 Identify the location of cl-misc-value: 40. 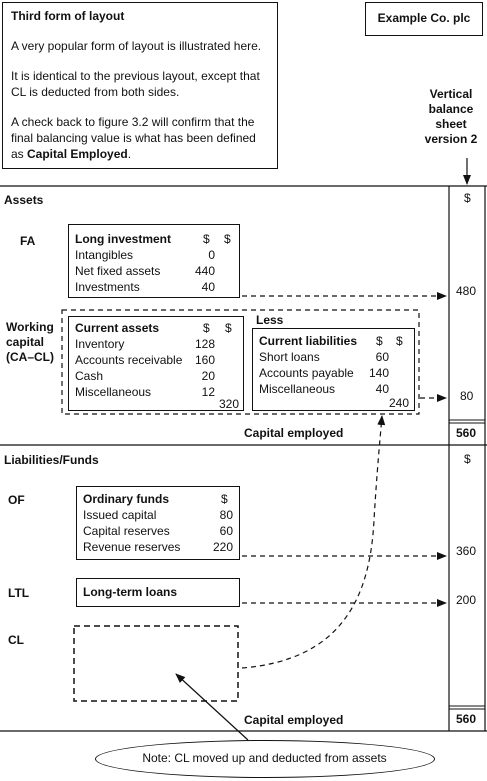
(382, 389).